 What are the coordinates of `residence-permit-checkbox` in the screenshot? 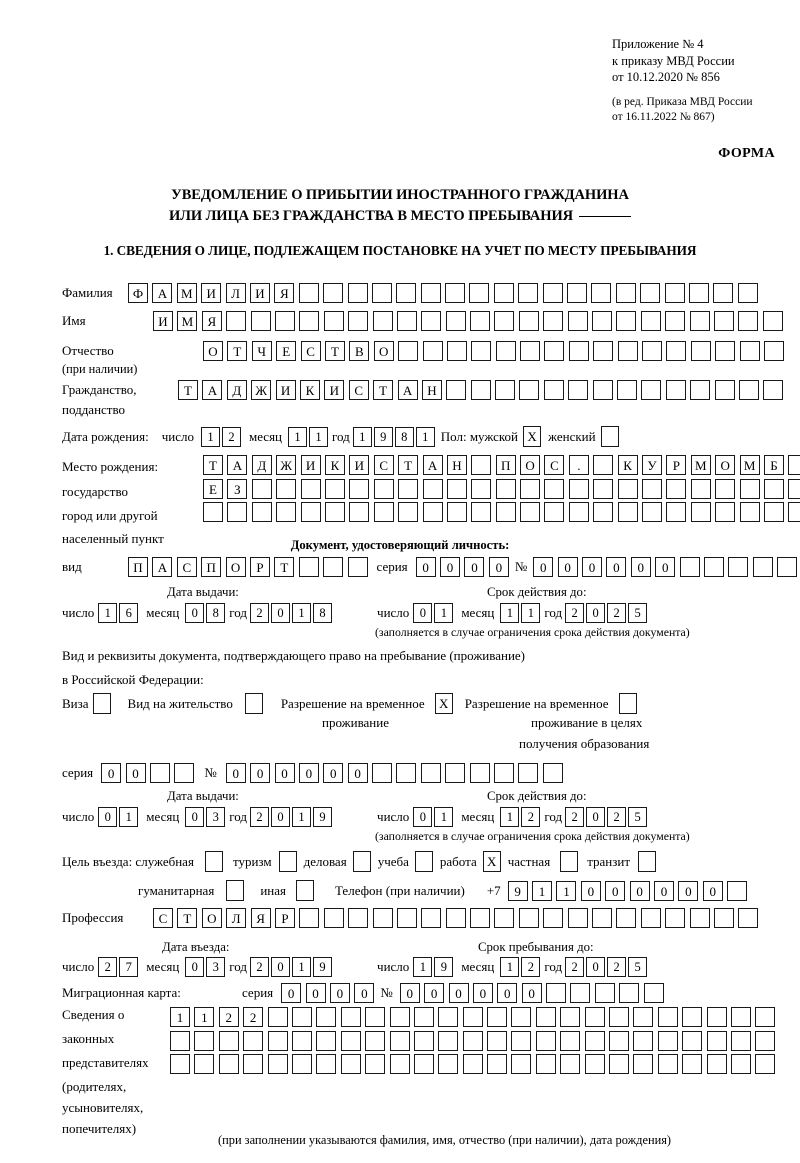 It's located at (253, 703).